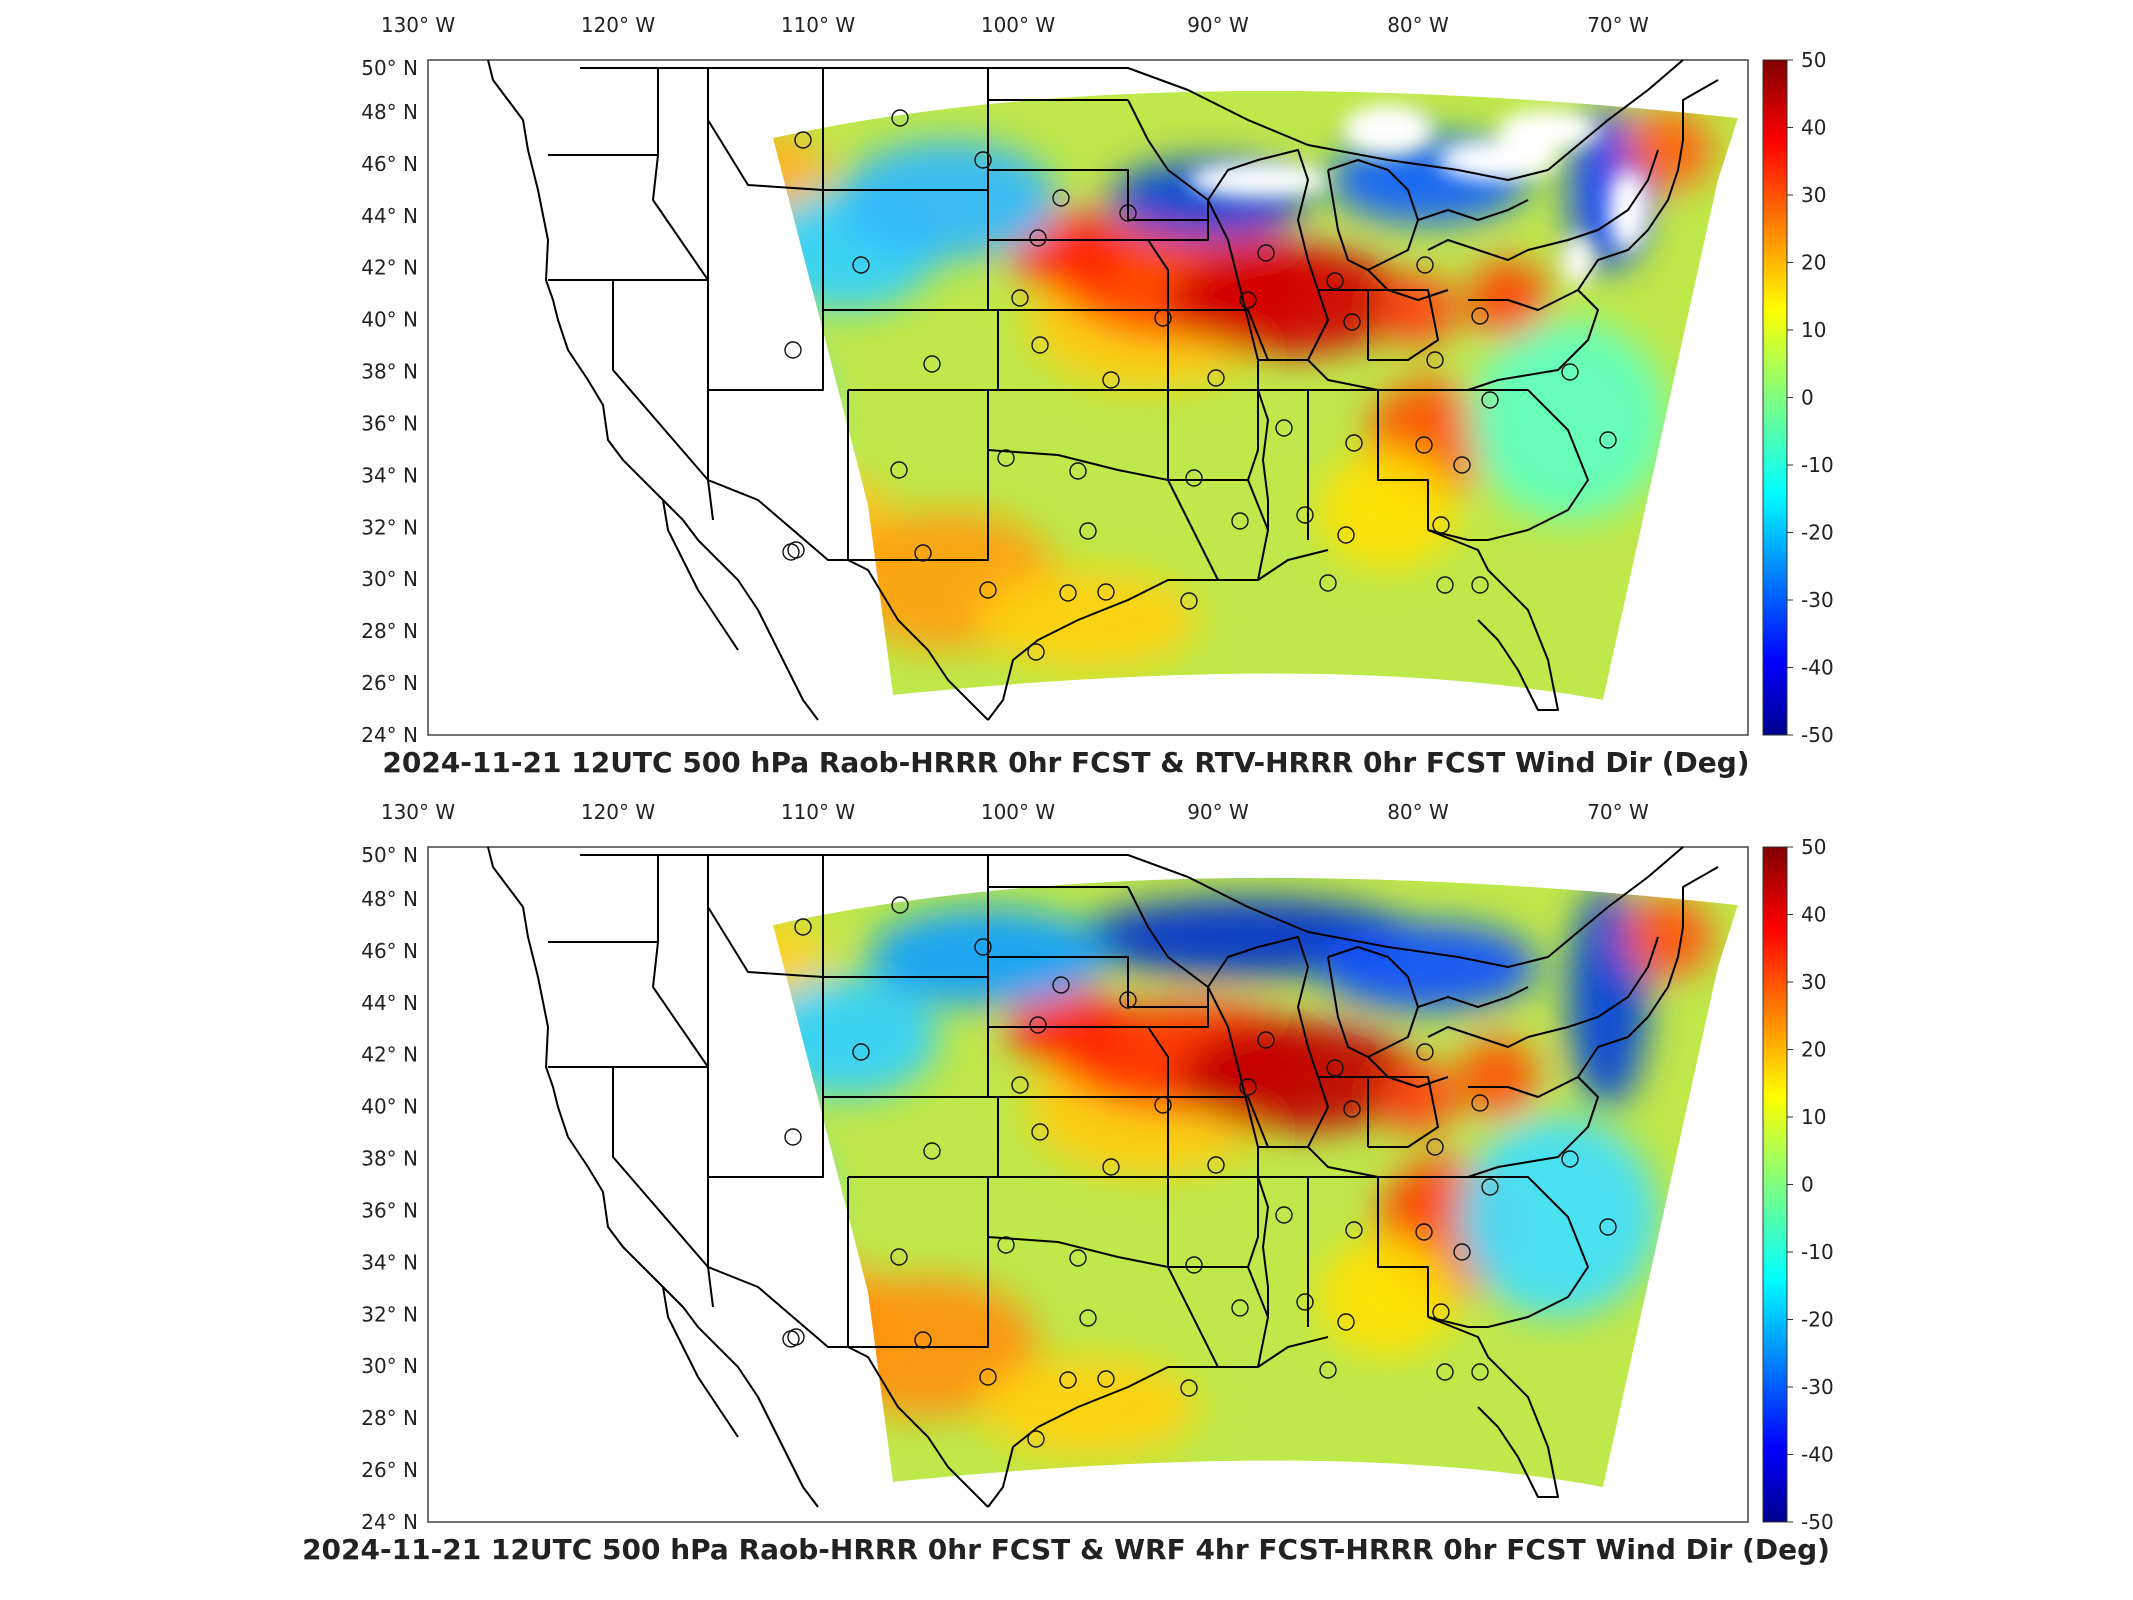  What do you see at coordinates (1807, 1185) in the screenshot?
I see `colorbar-tick-label: 0` at bounding box center [1807, 1185].